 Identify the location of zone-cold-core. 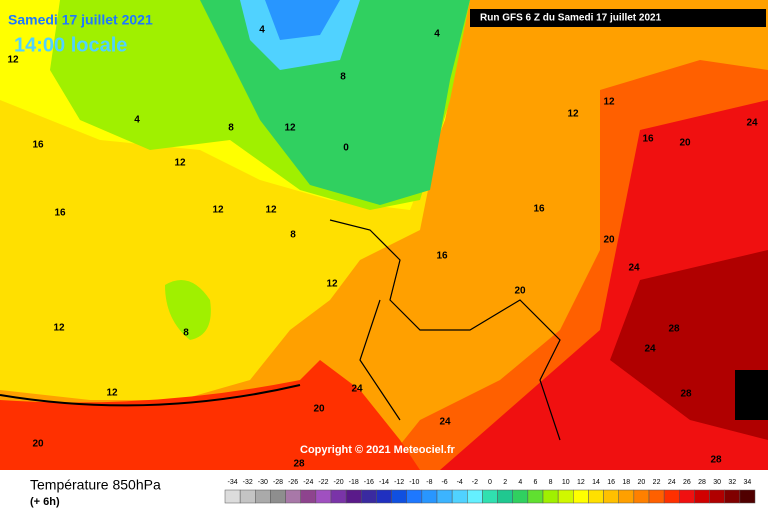
(302, 20).